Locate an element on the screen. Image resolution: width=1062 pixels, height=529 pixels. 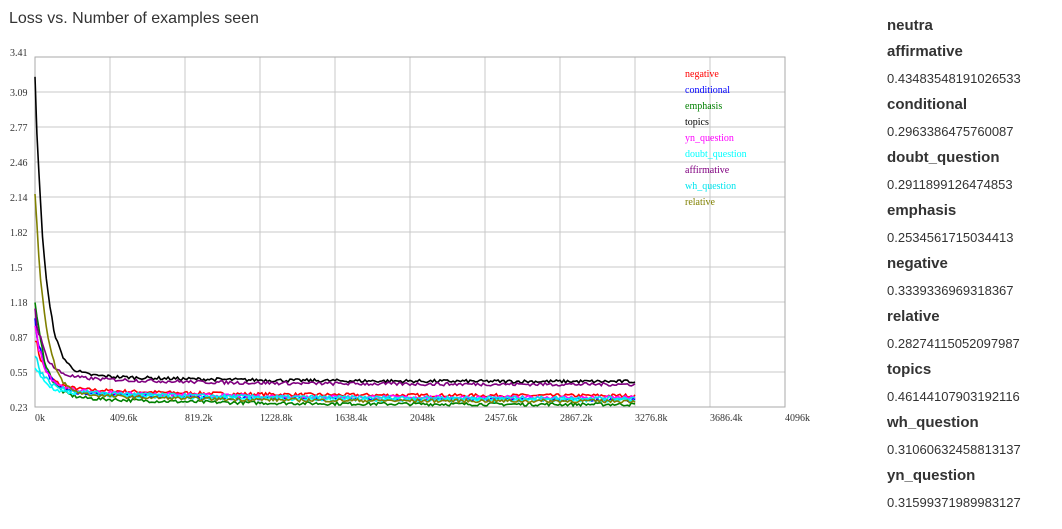
x-tick-label: 2867.2k is located at coordinates (576, 418).